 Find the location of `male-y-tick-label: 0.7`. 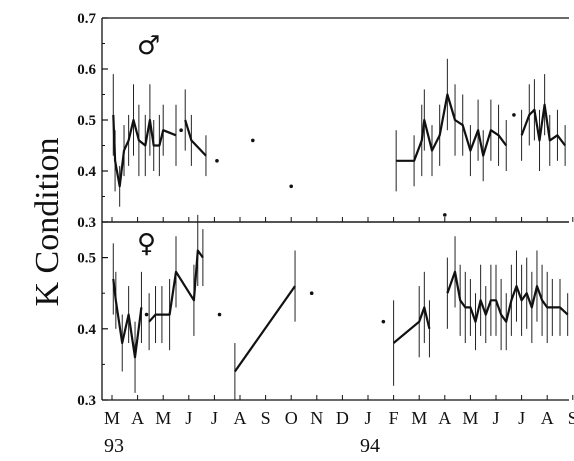

male-y-tick-label: 0.7 is located at coordinates (86, 19).